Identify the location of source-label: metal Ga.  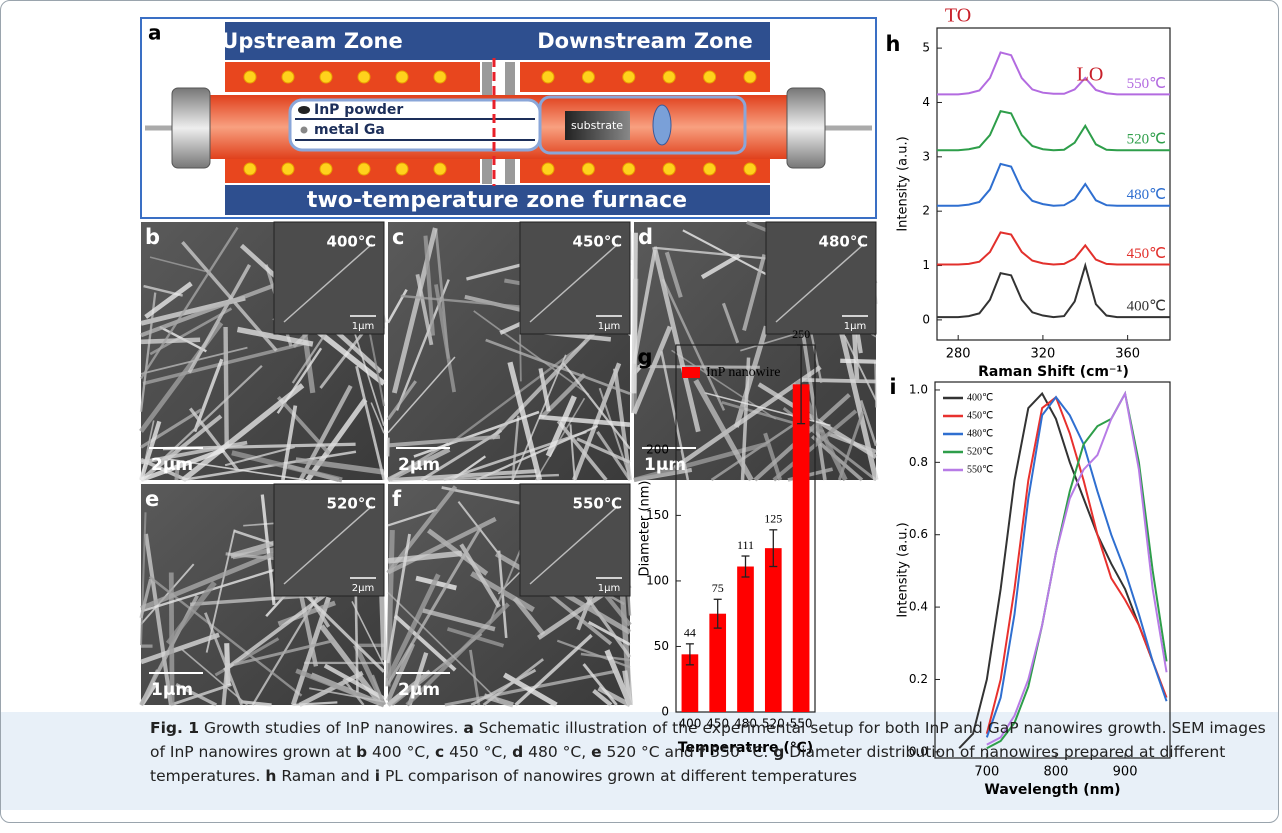
(349, 130).